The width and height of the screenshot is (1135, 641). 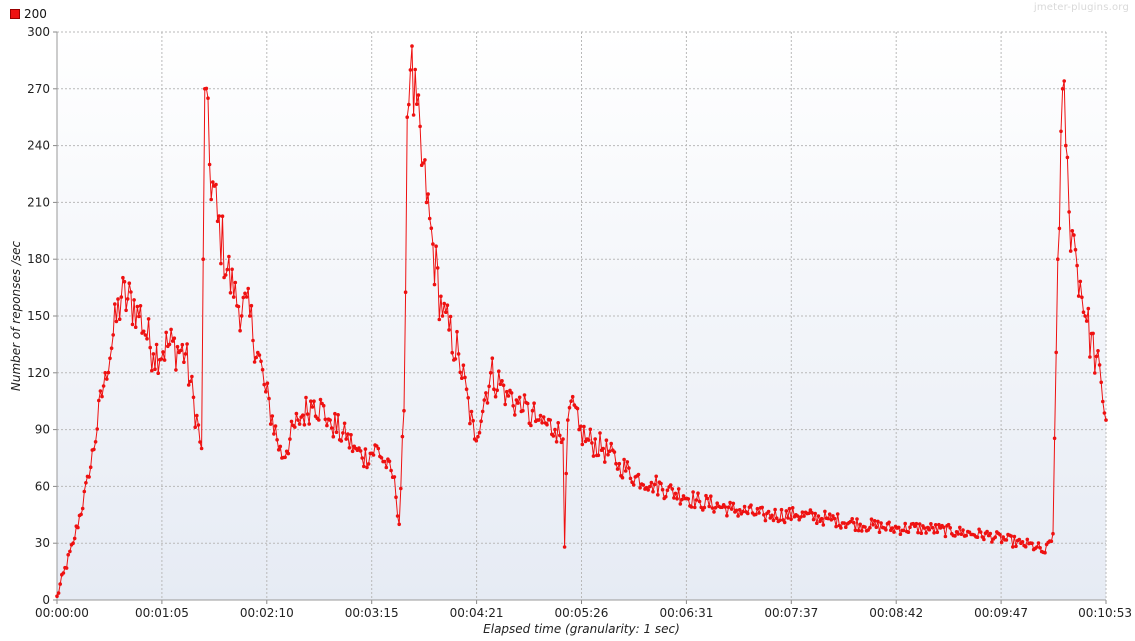 I want to click on y-axis-title: Number of reponses /sec, so click(x=16, y=315).